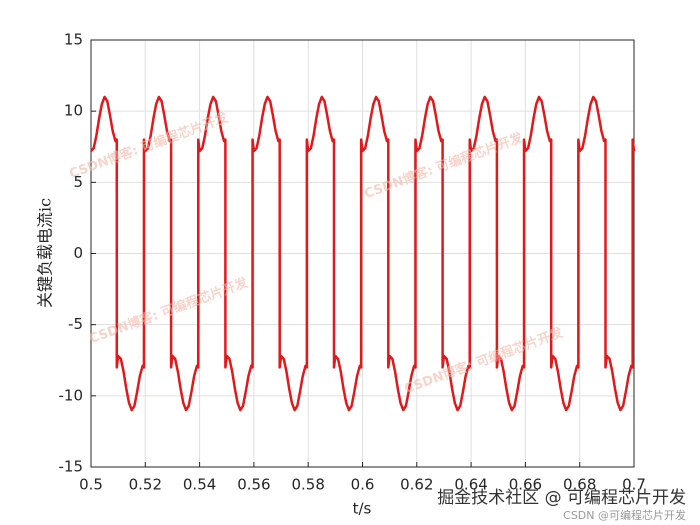 This screenshot has width=700, height=525. I want to click on y-tick-label: -10, so click(71, 395).